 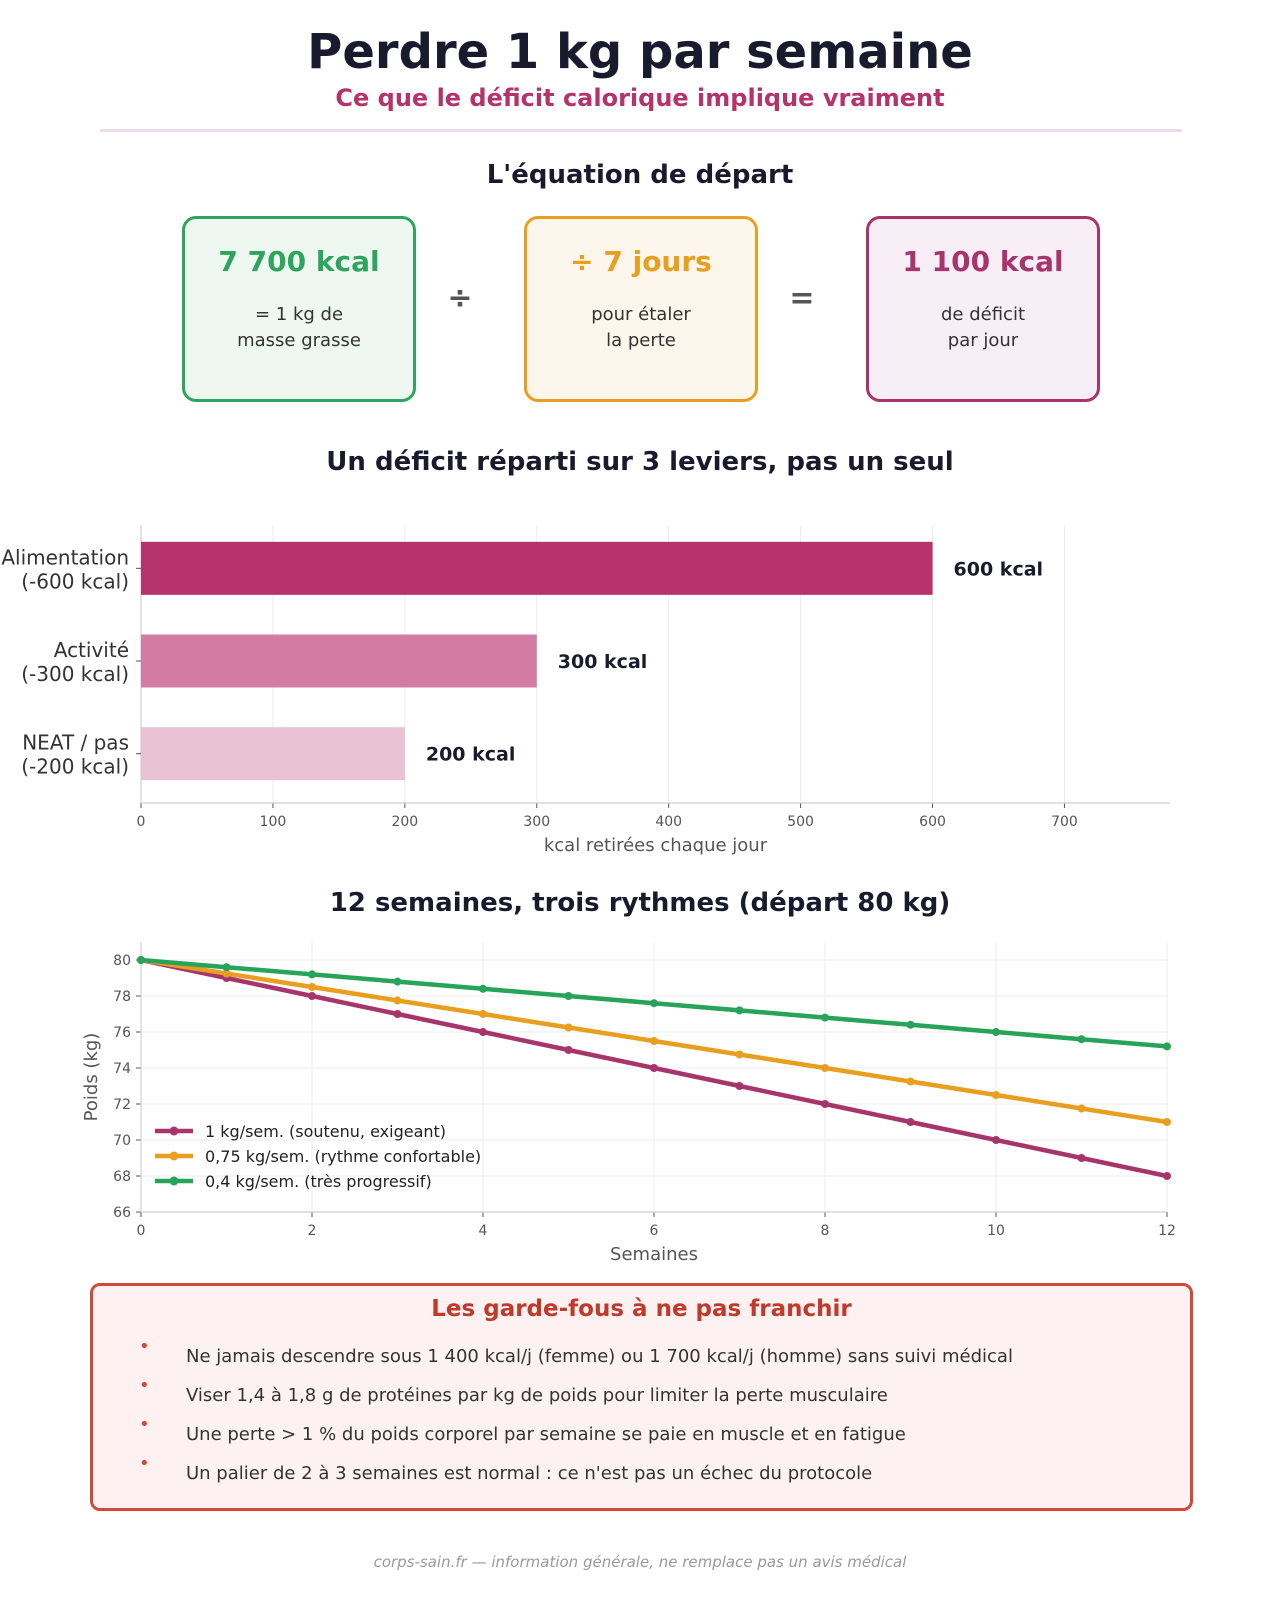 What do you see at coordinates (325, 1131) in the screenshot?
I see `legend-label: 1 kg/sem. (soutenu, exigeant)` at bounding box center [325, 1131].